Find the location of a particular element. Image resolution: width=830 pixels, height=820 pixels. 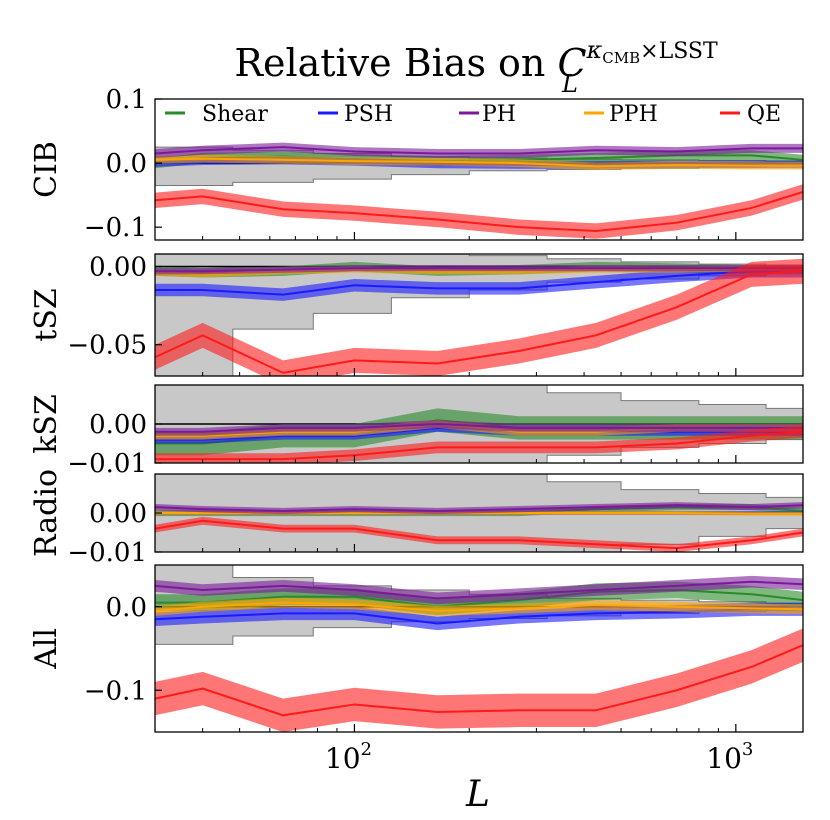

y-tick-label: 0.1 is located at coordinates (126, 100).